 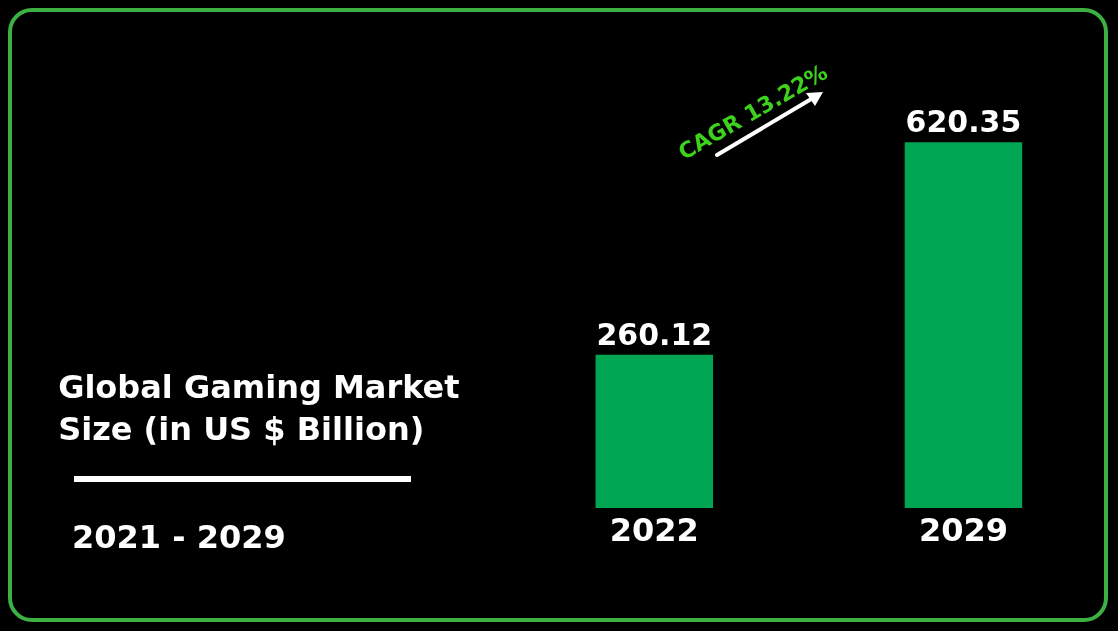 What do you see at coordinates (963, 529) in the screenshot?
I see `x-tick-label: 2029` at bounding box center [963, 529].